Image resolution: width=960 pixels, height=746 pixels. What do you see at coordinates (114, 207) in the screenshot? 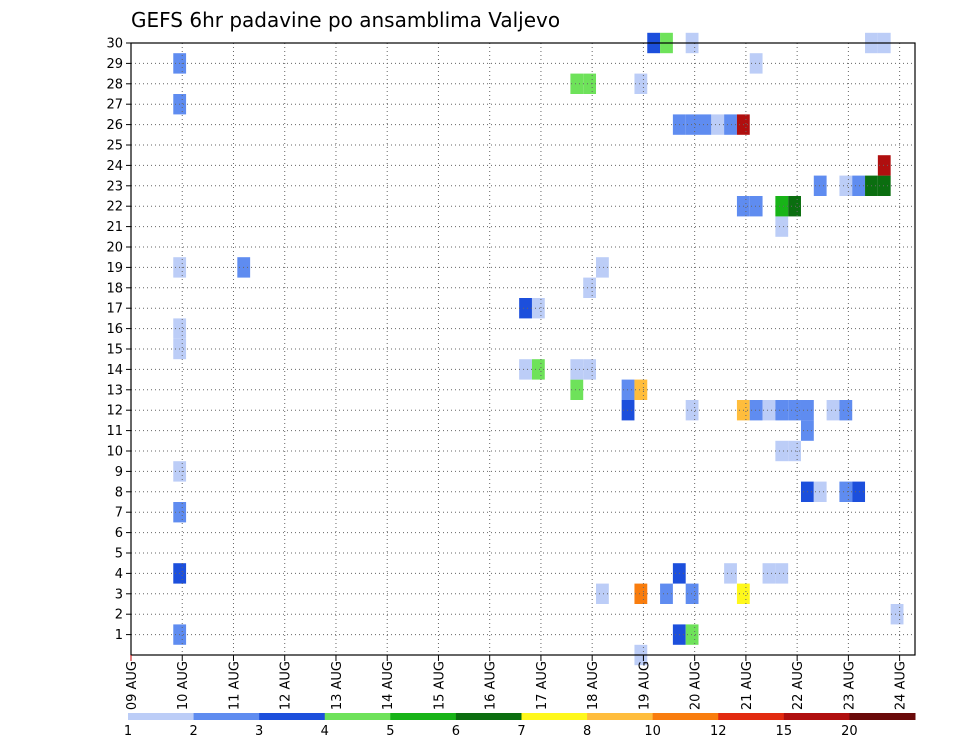
I see `y-tick-label: 22` at bounding box center [114, 207].